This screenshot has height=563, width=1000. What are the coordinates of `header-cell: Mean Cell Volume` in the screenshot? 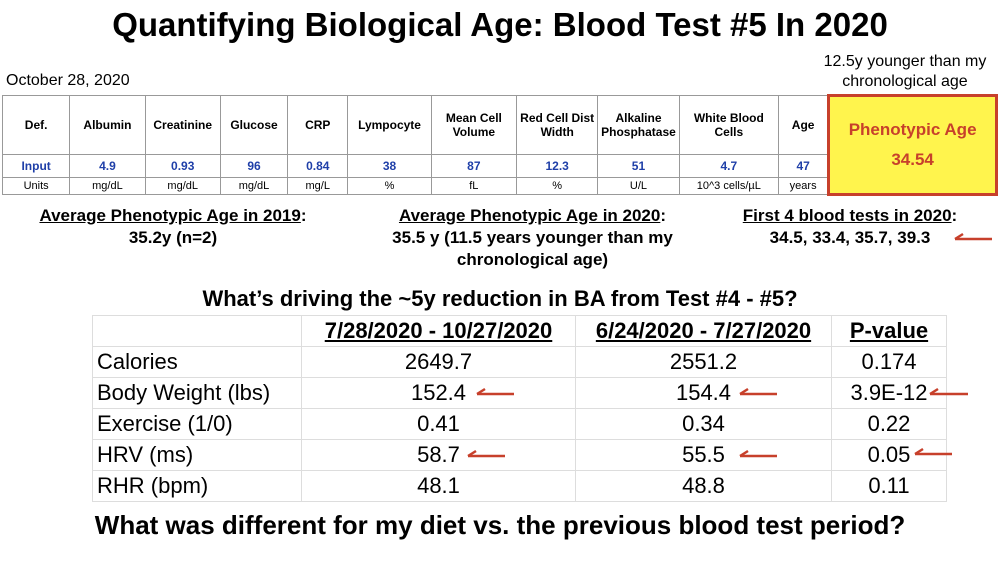 It's located at (474, 125).